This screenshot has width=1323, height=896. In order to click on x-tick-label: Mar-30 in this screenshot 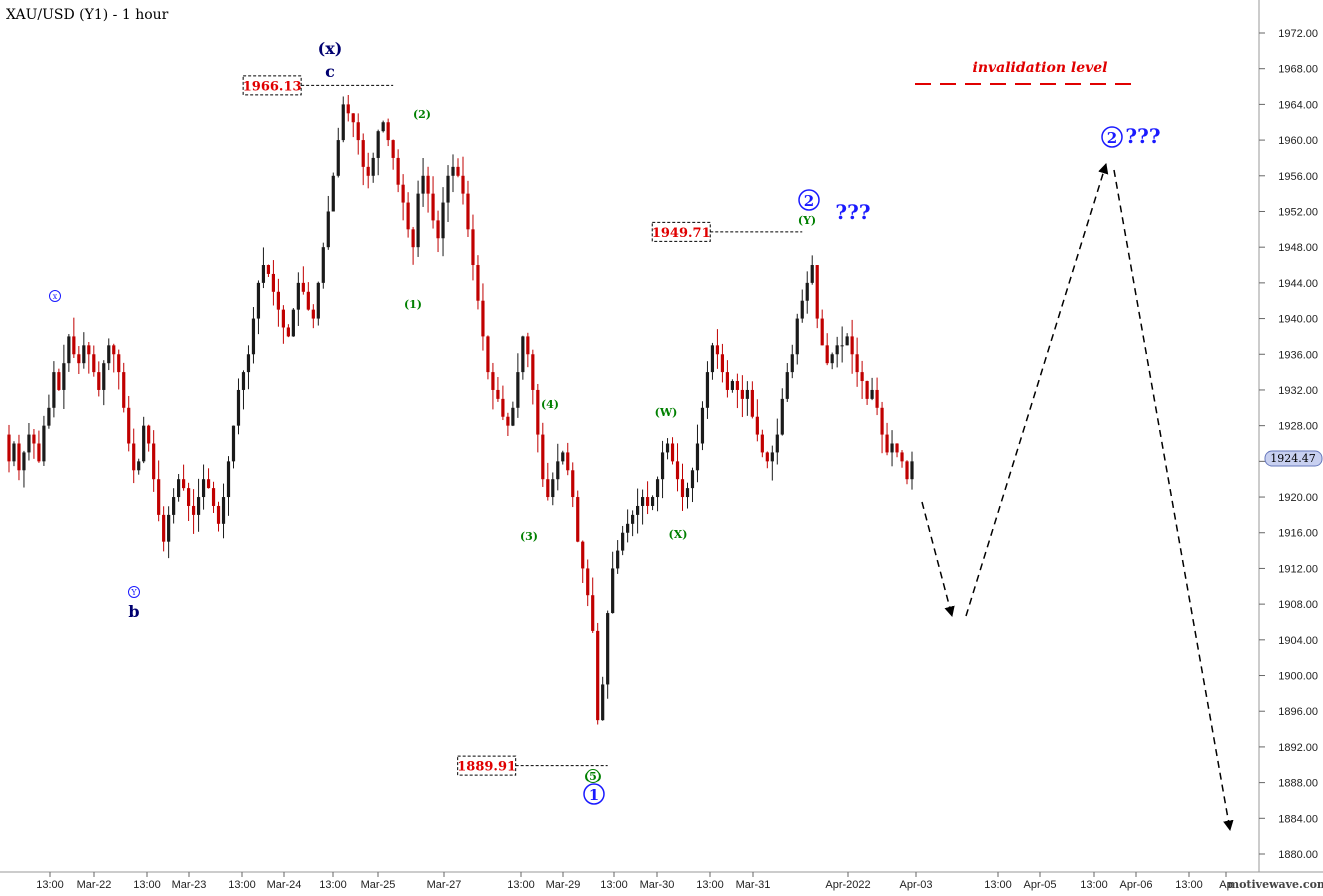, I will do `click(657, 885)`.